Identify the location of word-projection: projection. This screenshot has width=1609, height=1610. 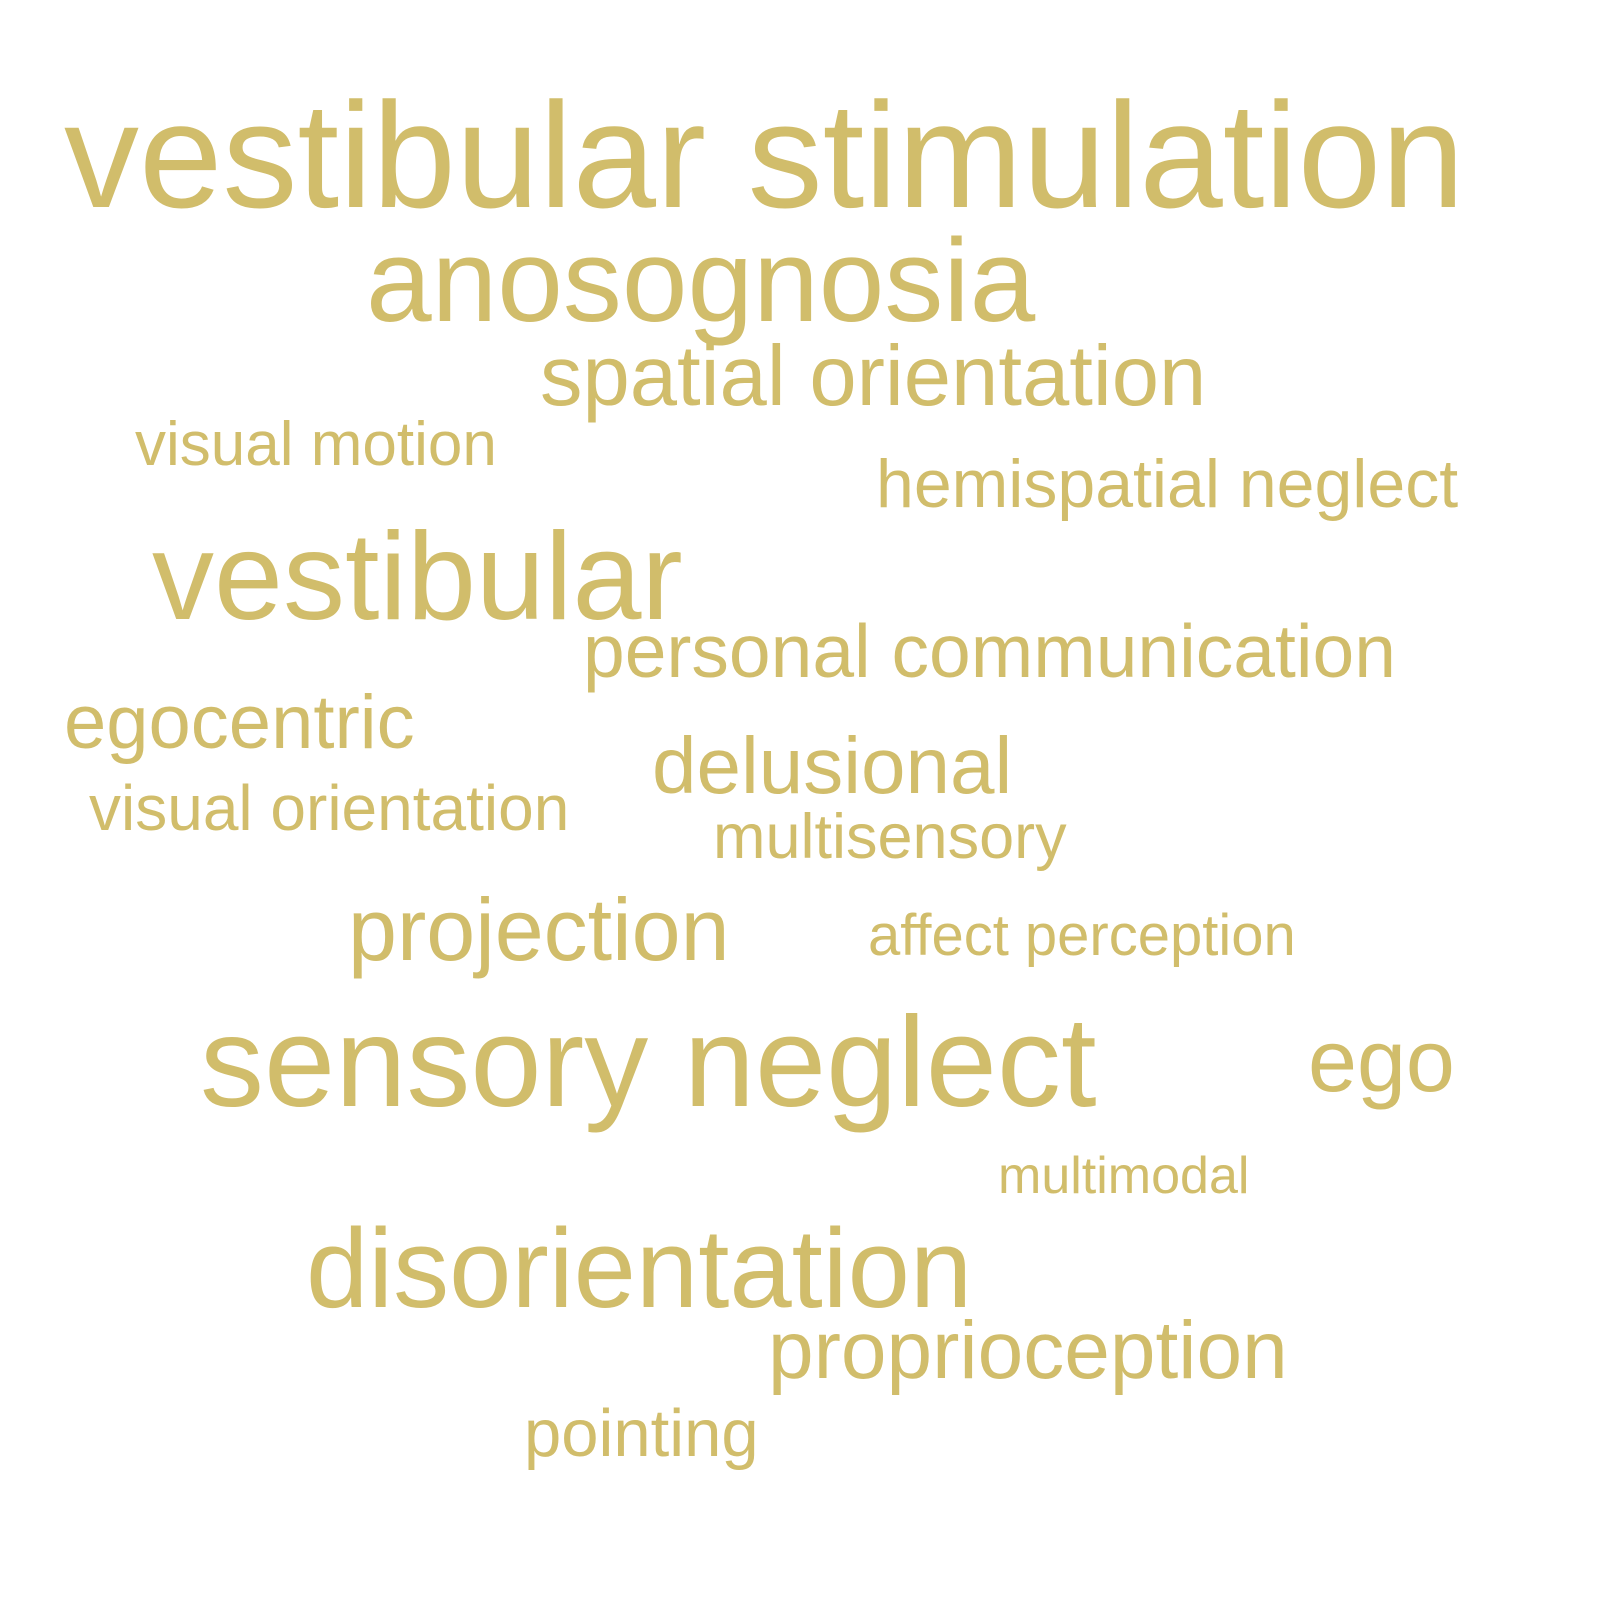
(539, 929).